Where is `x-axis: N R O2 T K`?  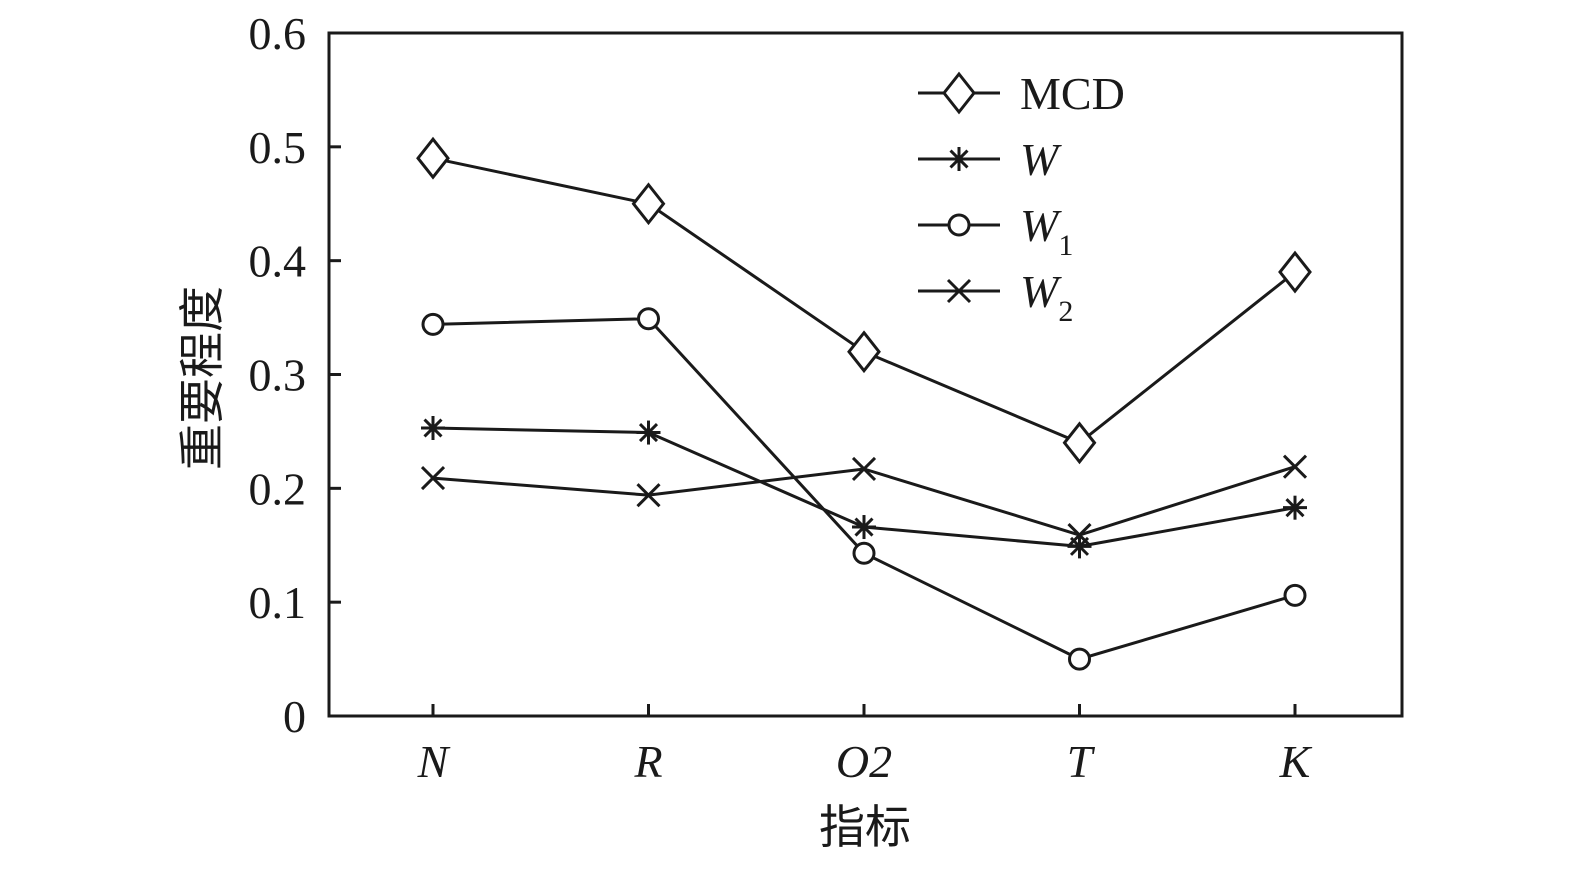 x-axis: N R O2 T K is located at coordinates (865, 745).